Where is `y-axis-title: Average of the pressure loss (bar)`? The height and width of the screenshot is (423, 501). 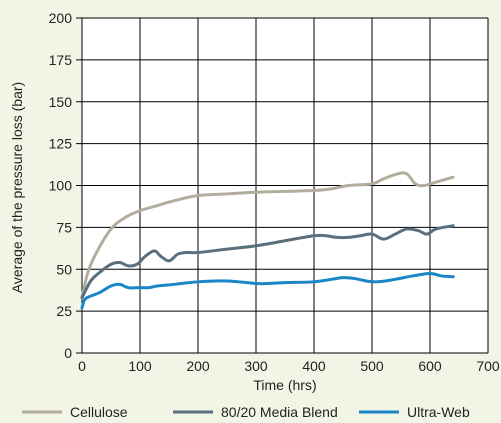
y-axis-title: Average of the pressure loss (bar) is located at coordinates (17, 187).